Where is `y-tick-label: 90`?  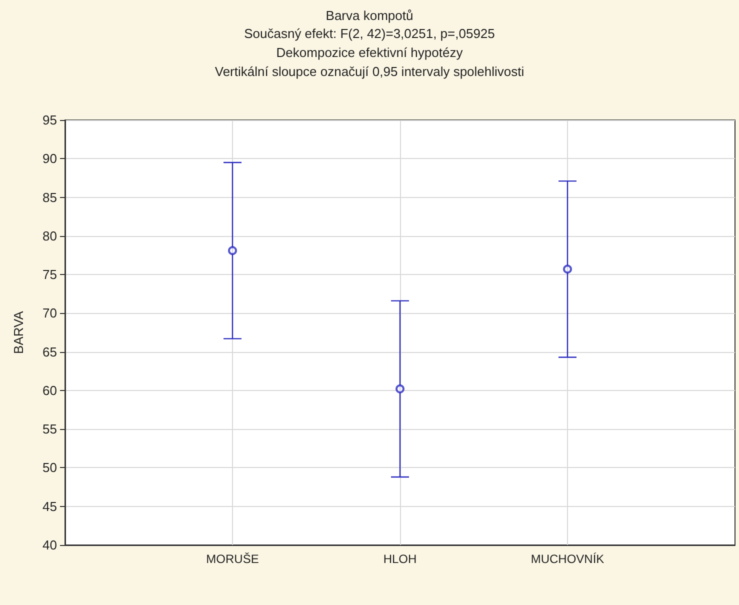
y-tick-label: 90 is located at coordinates (49, 158).